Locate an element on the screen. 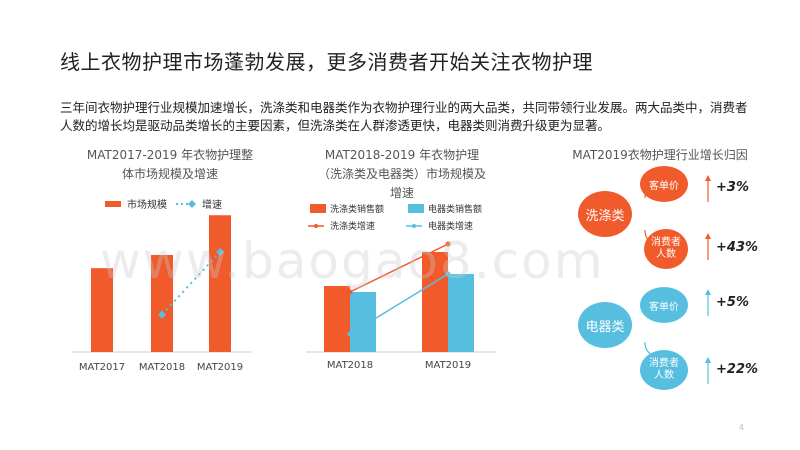  elec-price-growth: +5% is located at coordinates (732, 302).